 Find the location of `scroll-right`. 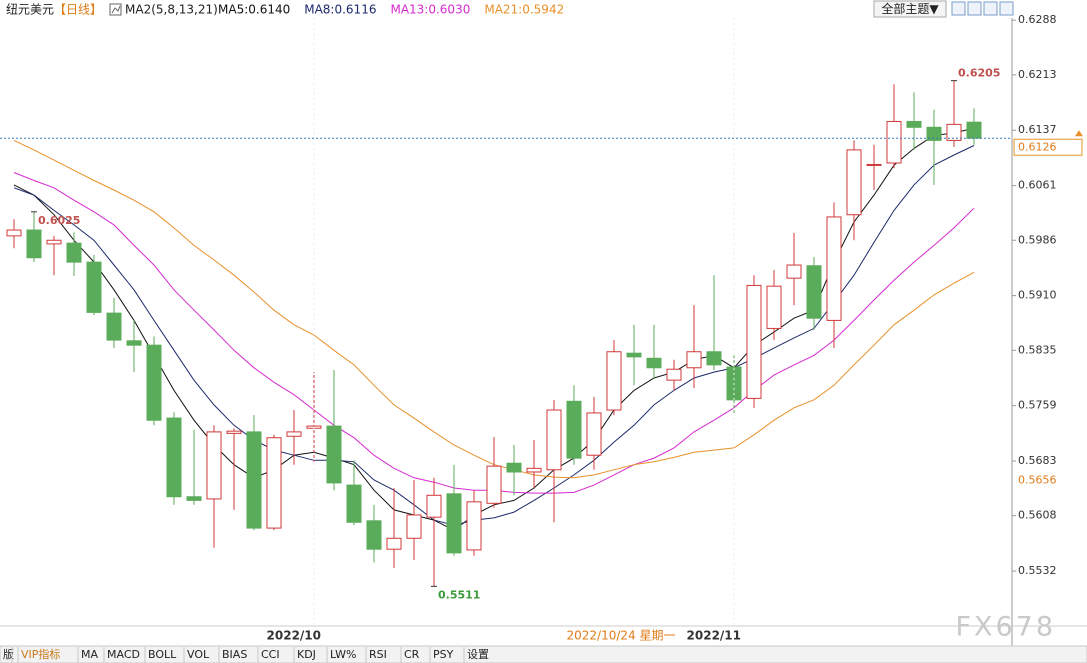

scroll-right is located at coordinates (1006, 8).